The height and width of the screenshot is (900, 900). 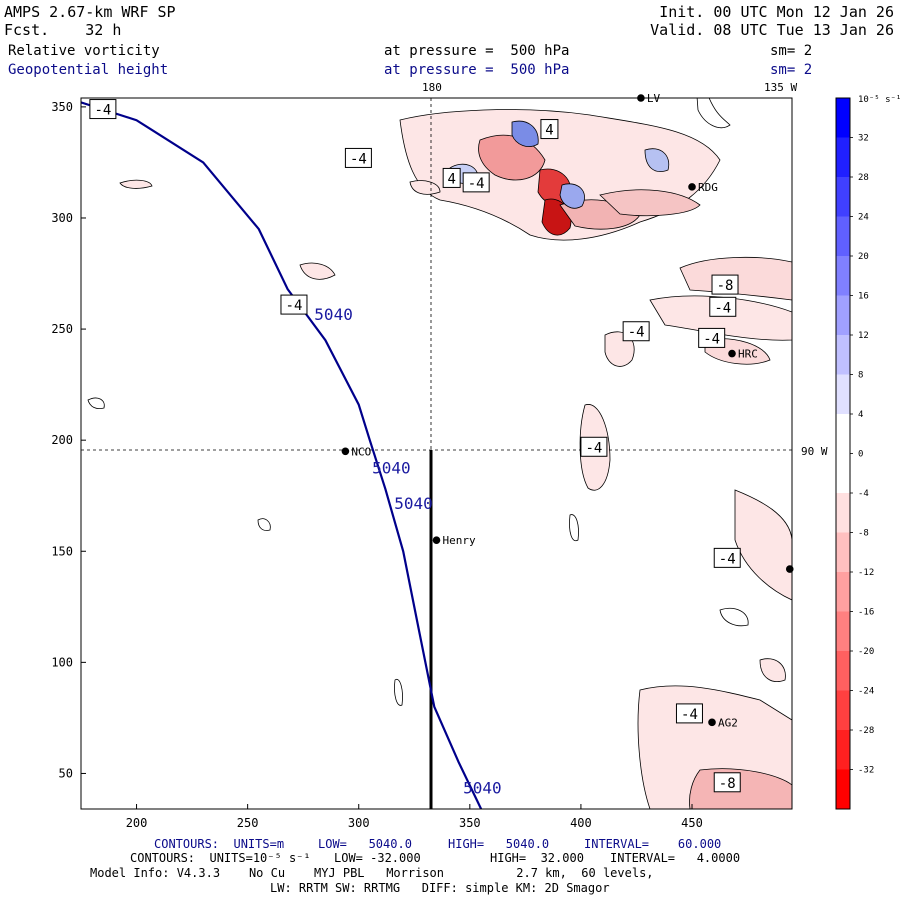 What do you see at coordinates (860, 376) in the screenshot?
I see `colorbar-tick-label: 8` at bounding box center [860, 376].